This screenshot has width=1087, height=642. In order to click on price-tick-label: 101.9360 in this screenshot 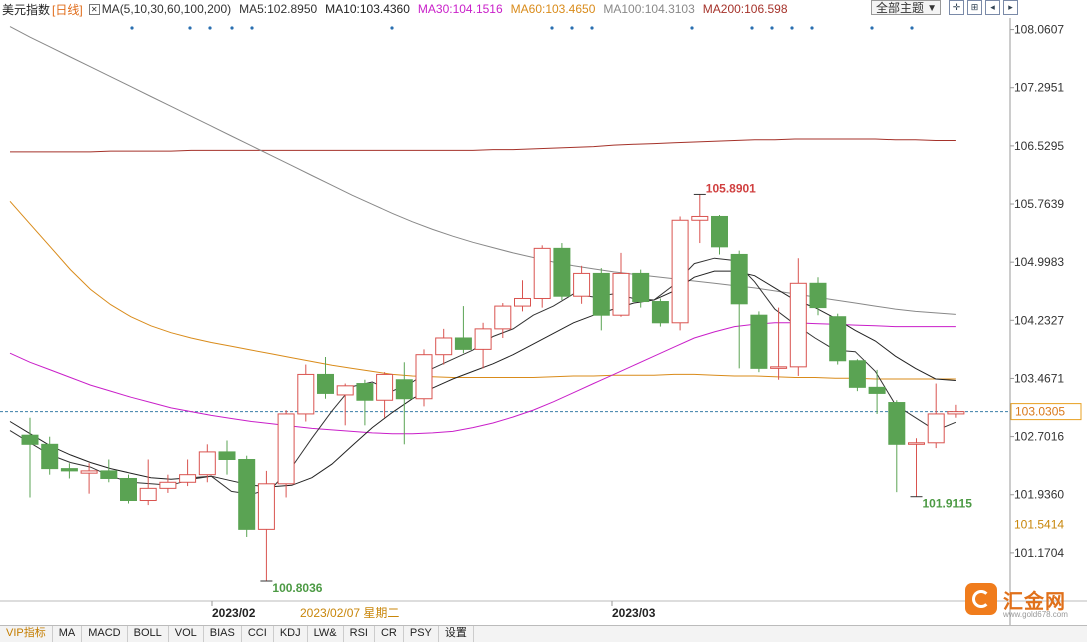, I will do `click(1039, 495)`.